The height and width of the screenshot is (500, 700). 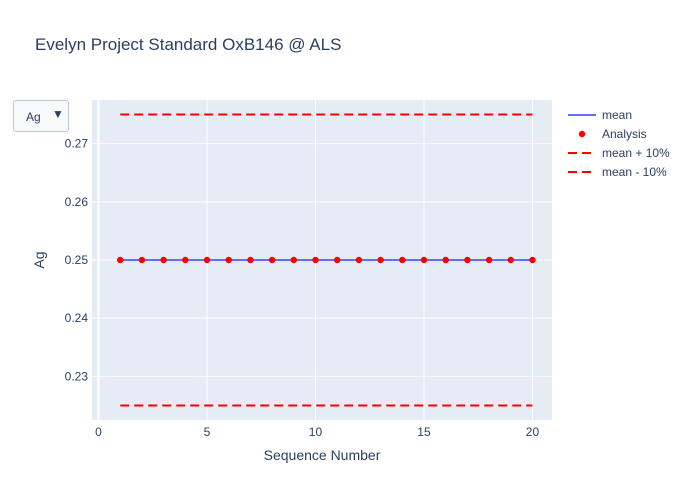 What do you see at coordinates (98, 432) in the screenshot?
I see `x-tick-label: 0` at bounding box center [98, 432].